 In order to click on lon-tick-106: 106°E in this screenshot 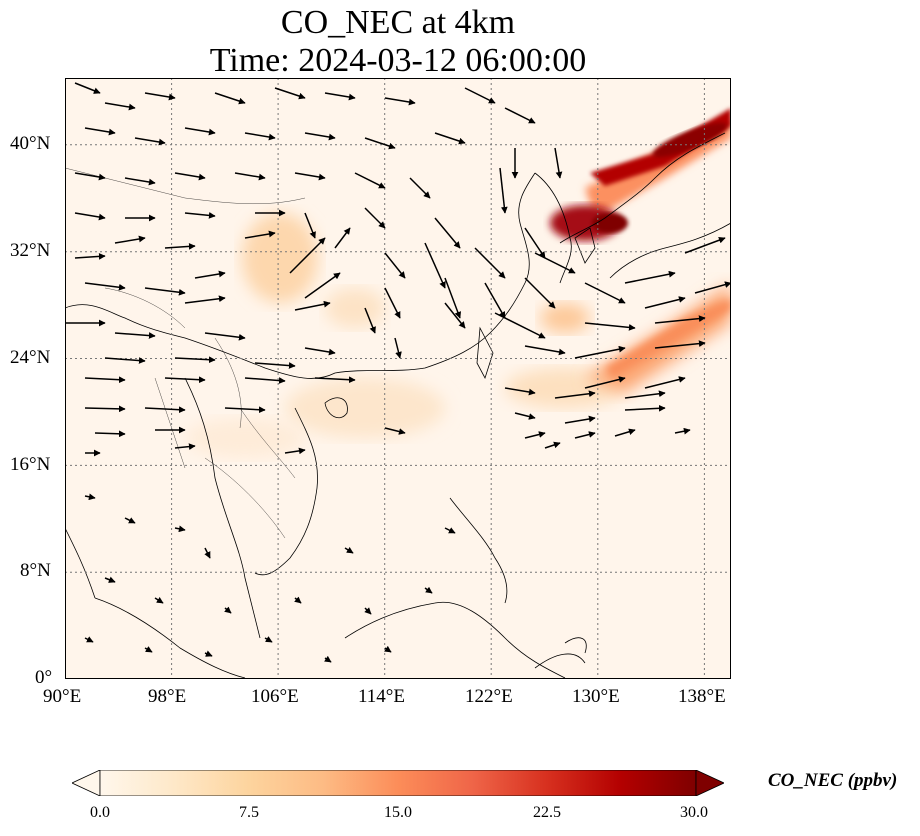, I will do `click(275, 696)`.